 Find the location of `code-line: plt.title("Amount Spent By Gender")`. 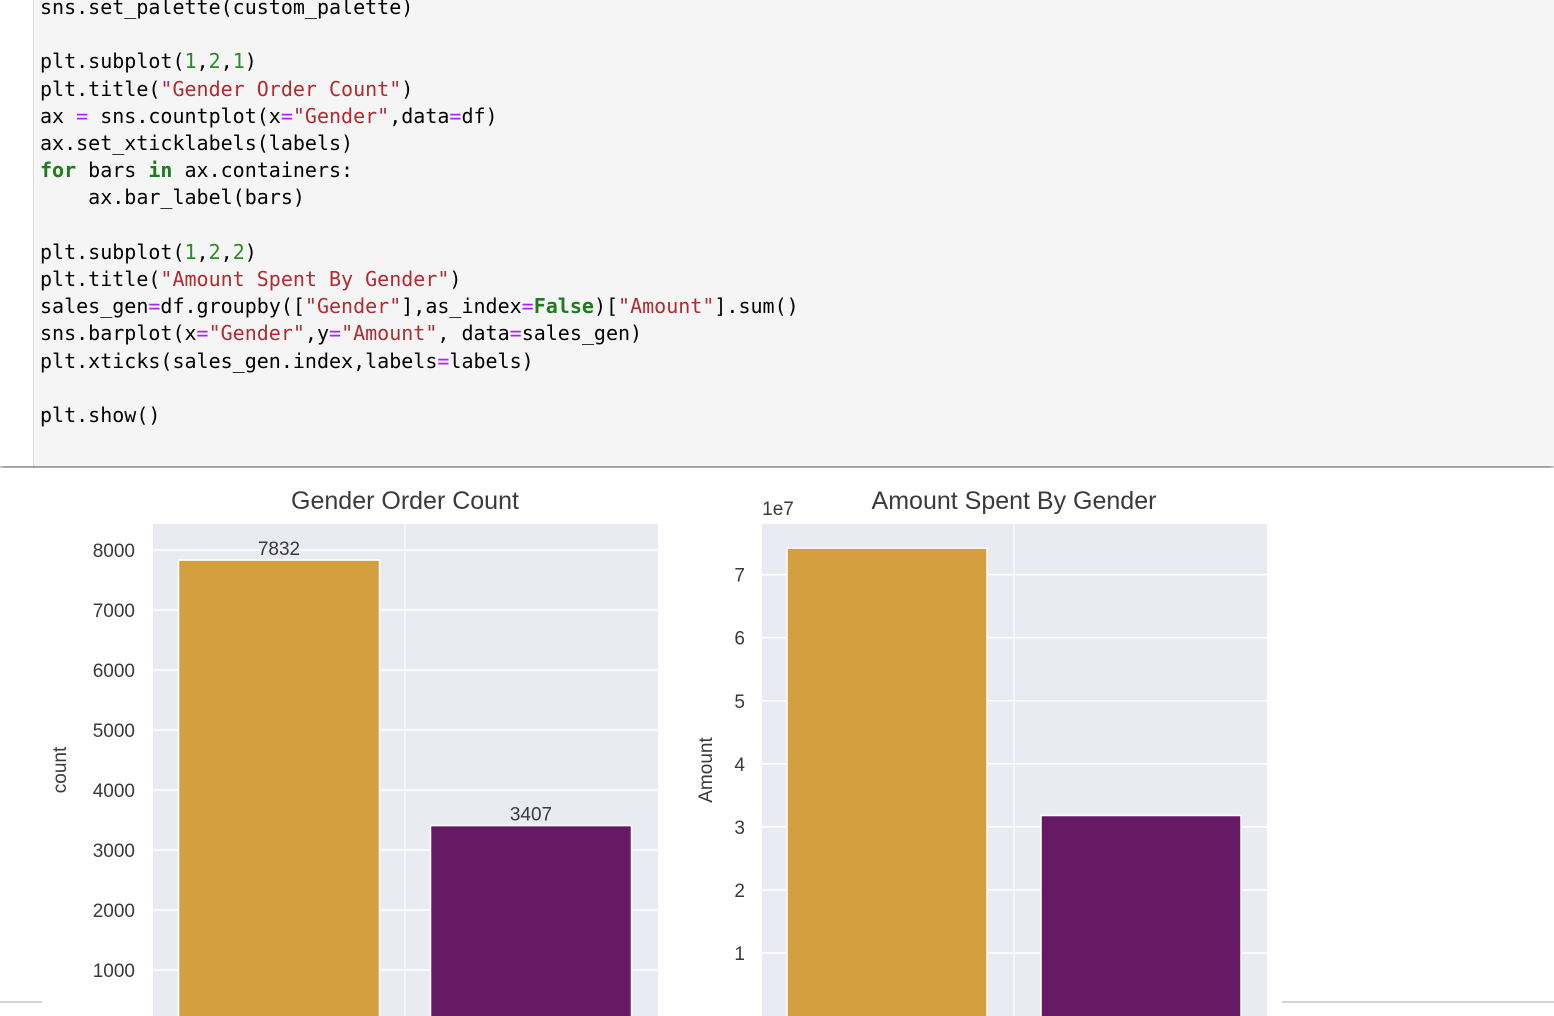

code-line: plt.title("Amount Spent By Gender") is located at coordinates (250, 279).